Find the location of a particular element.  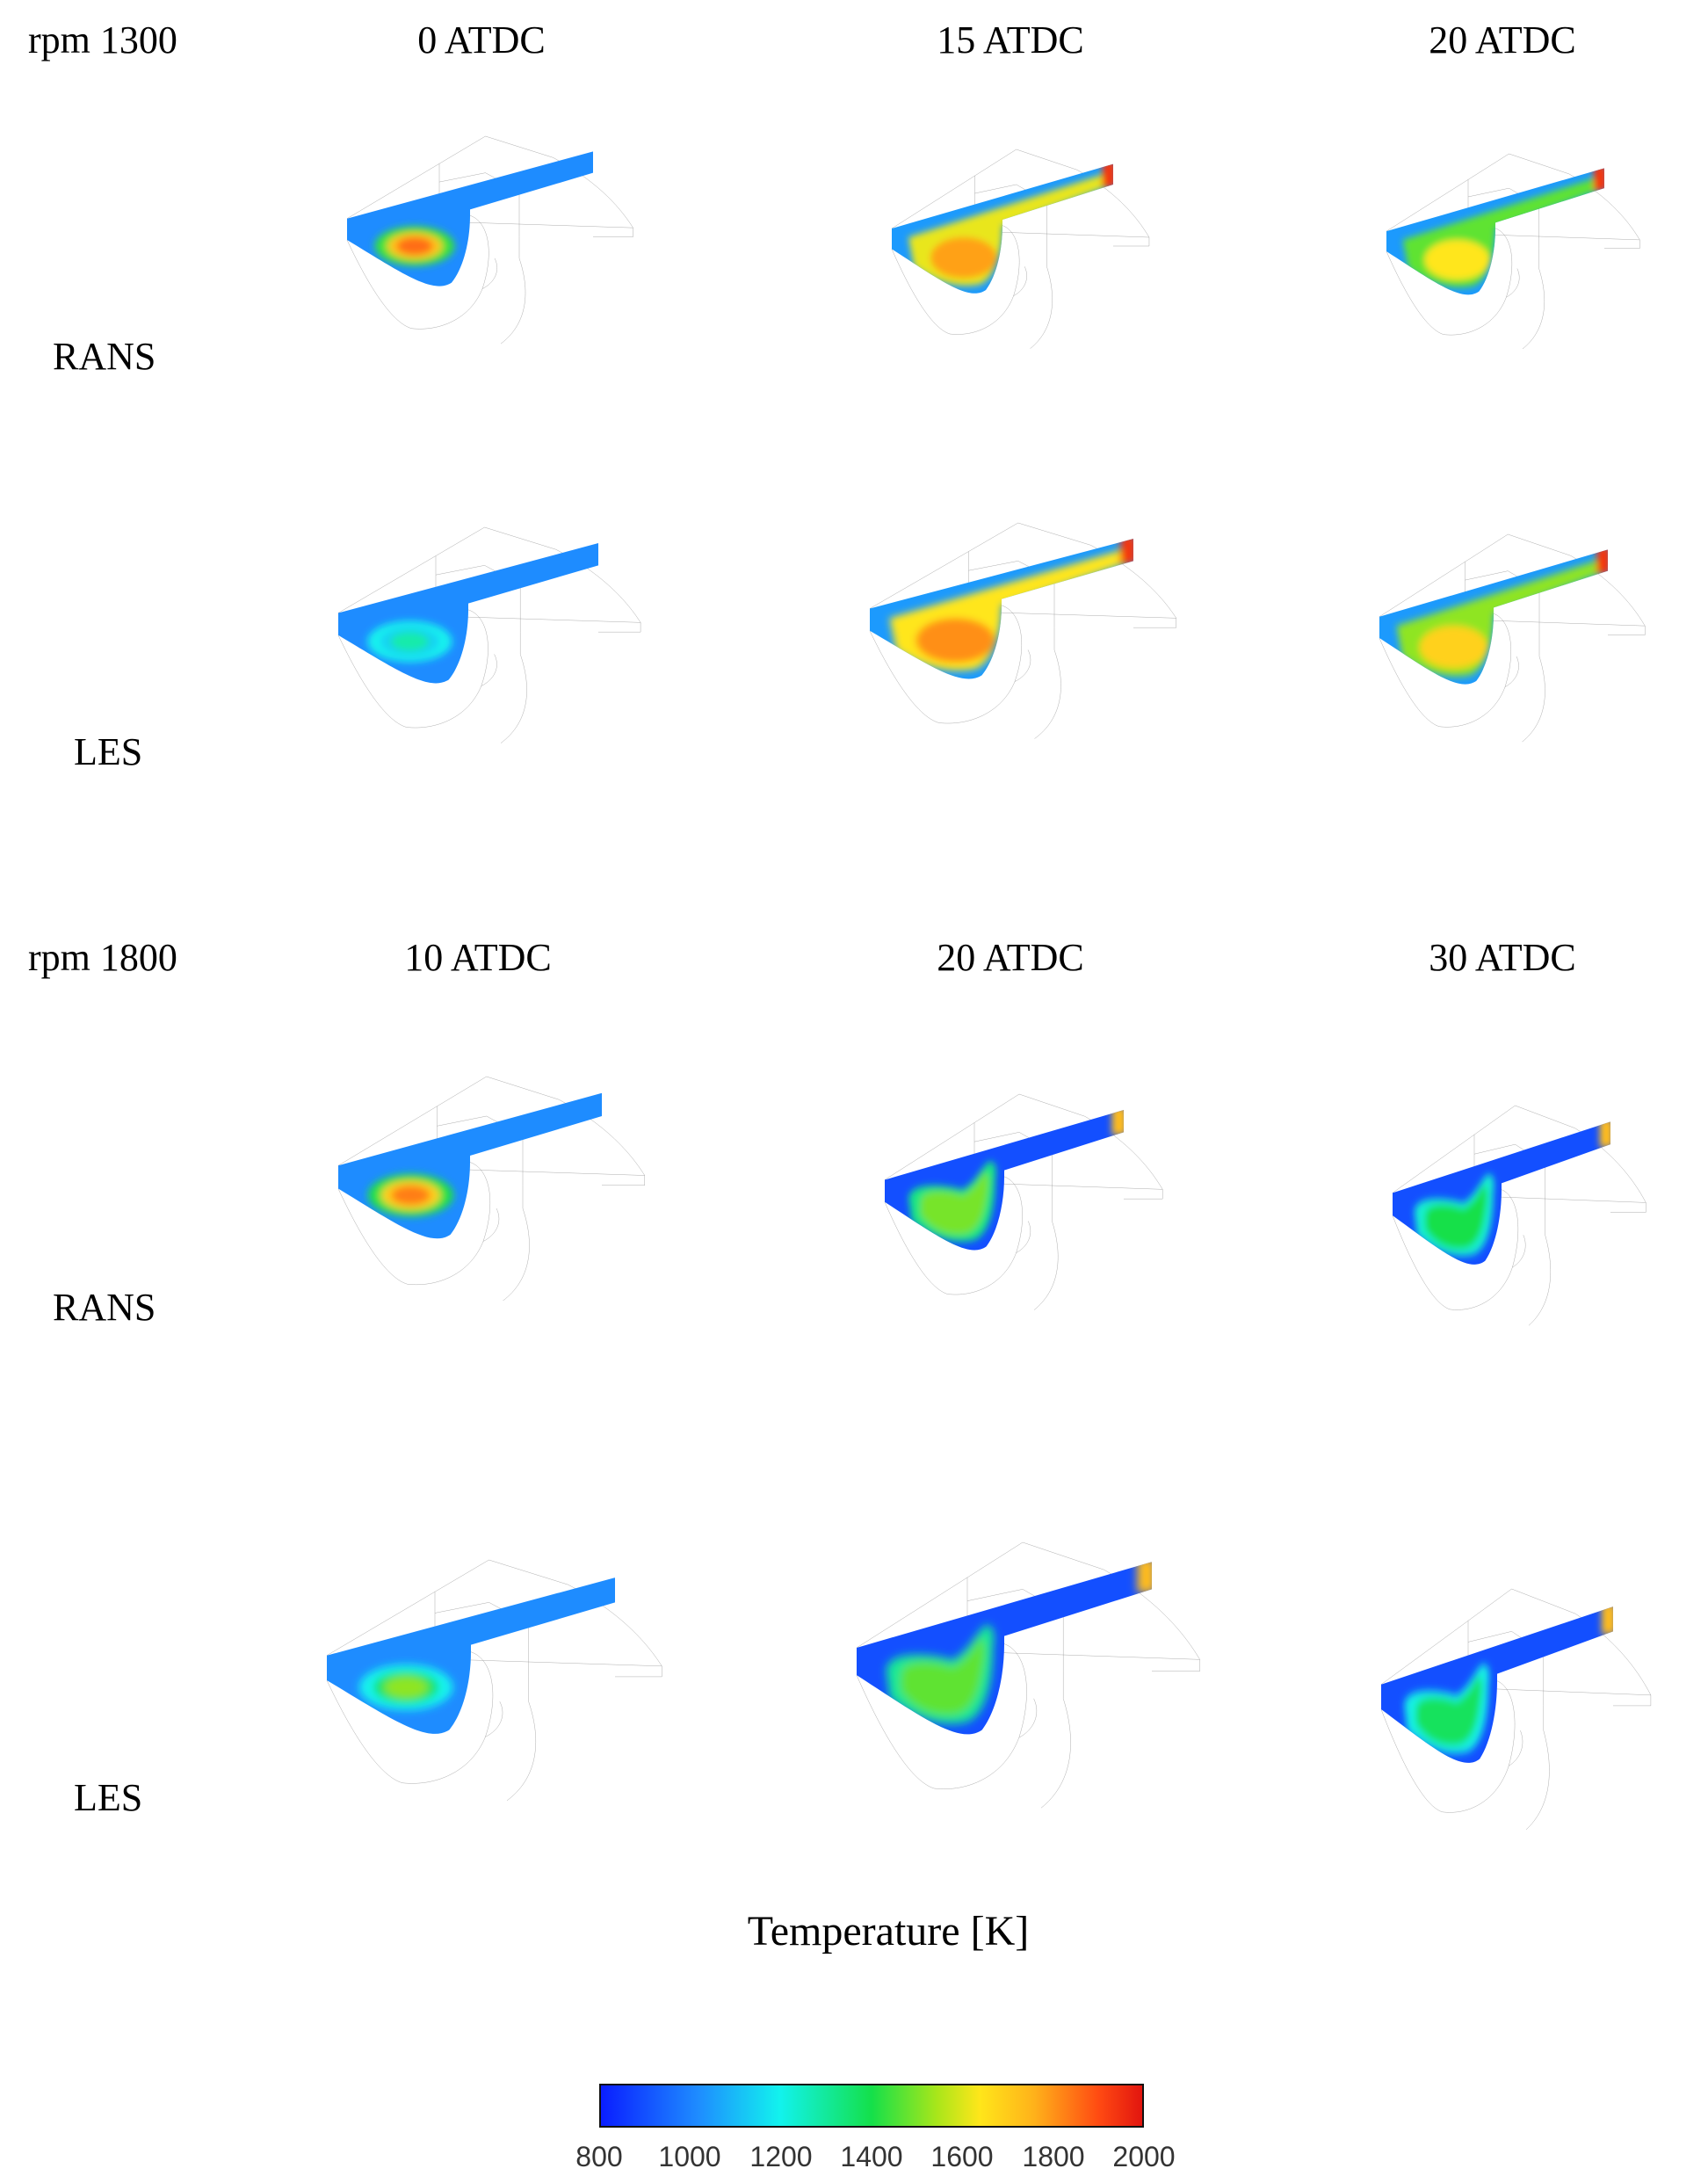

contour-panel-1300-les-0atdc is located at coordinates (500, 641).